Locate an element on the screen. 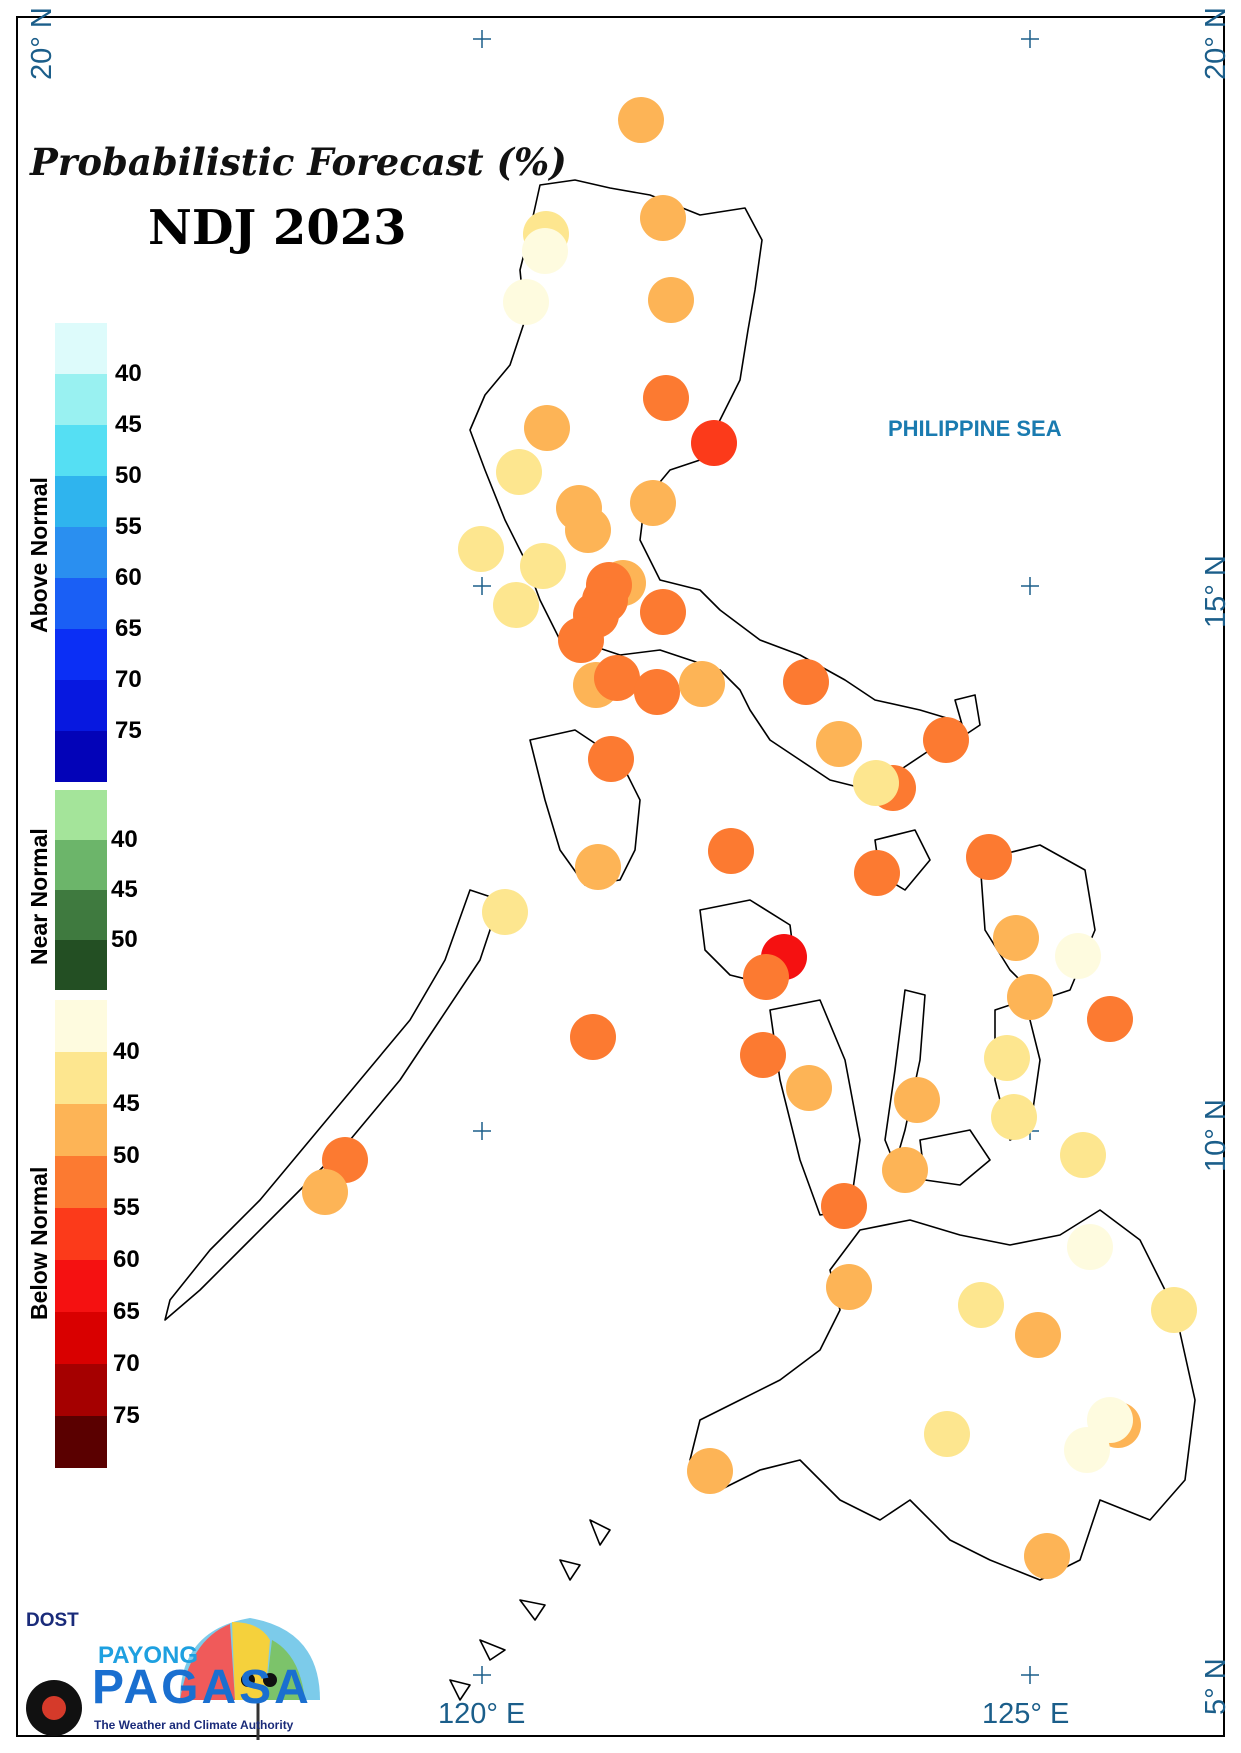  payong-text: PAYONG is located at coordinates (148, 1655).